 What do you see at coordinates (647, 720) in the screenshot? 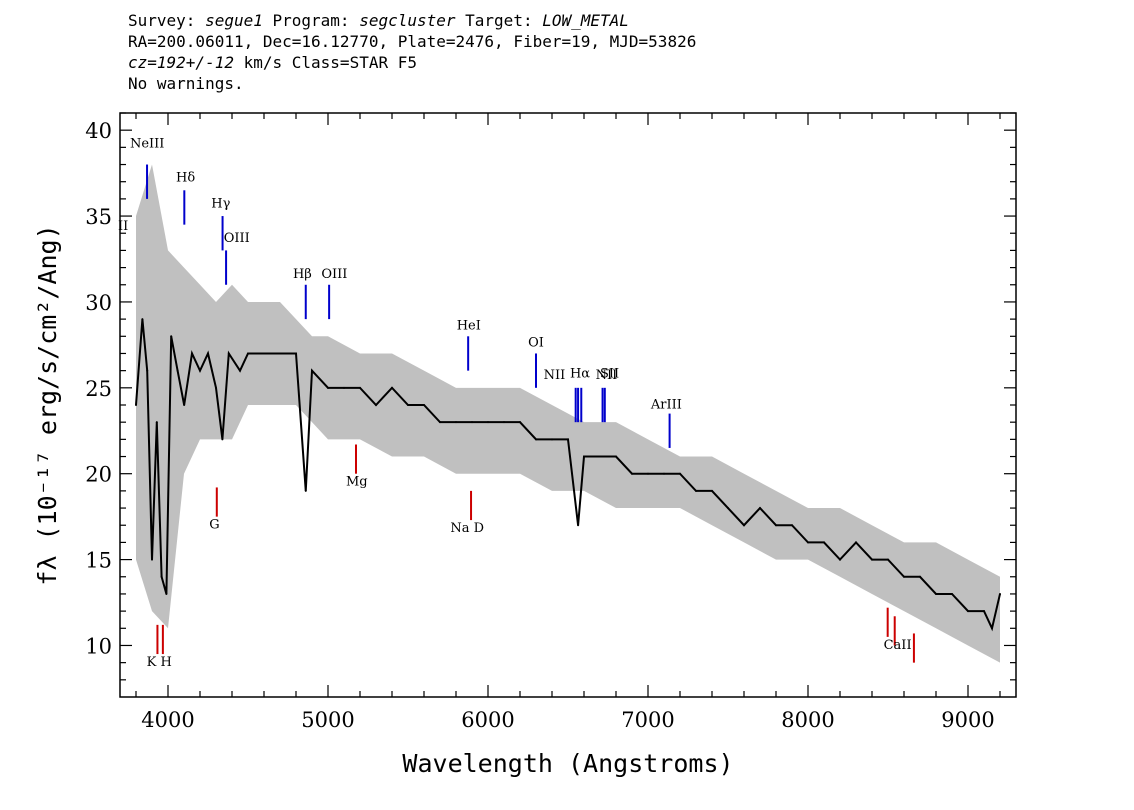
I see `x-tick-label: 7000` at bounding box center [647, 720].